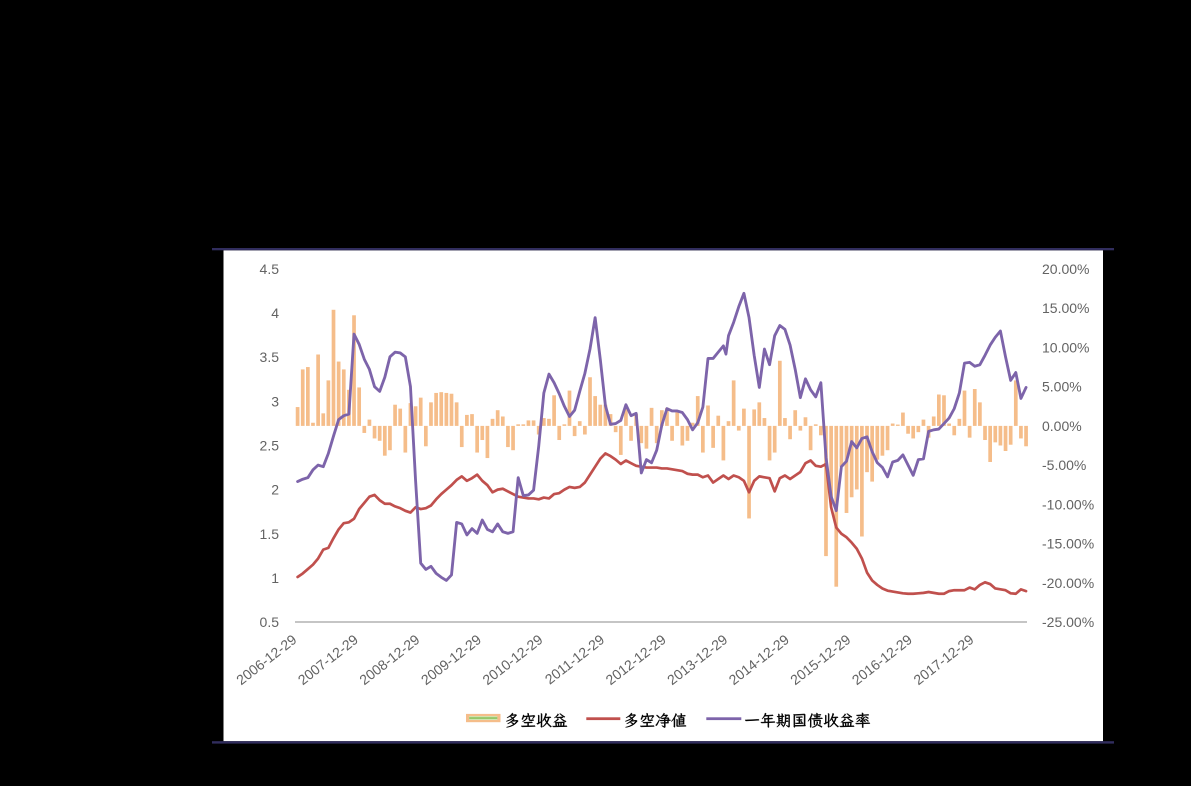 This screenshot has height=786, width=1191. I want to click on svg-text: 10.00%, so click(1065, 347).